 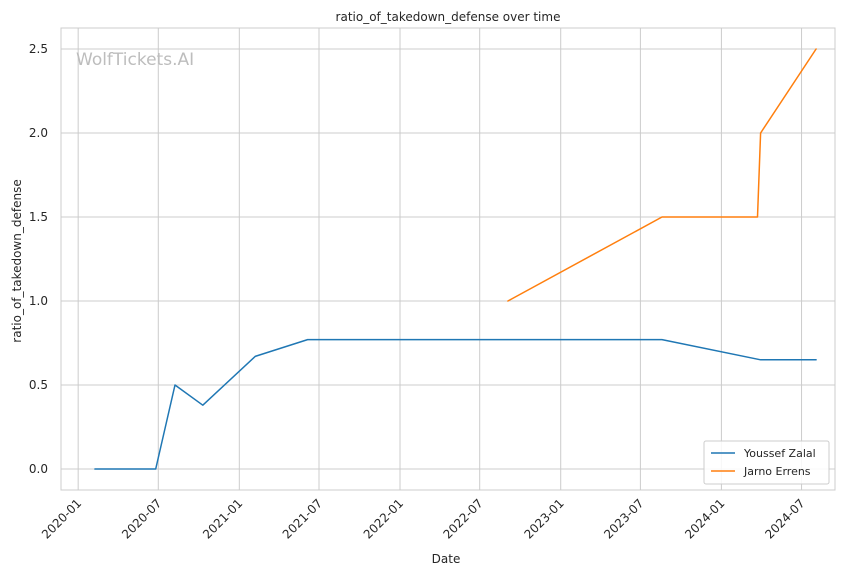 I want to click on legend-label-0: Youssef Zalal, so click(x=779, y=453).